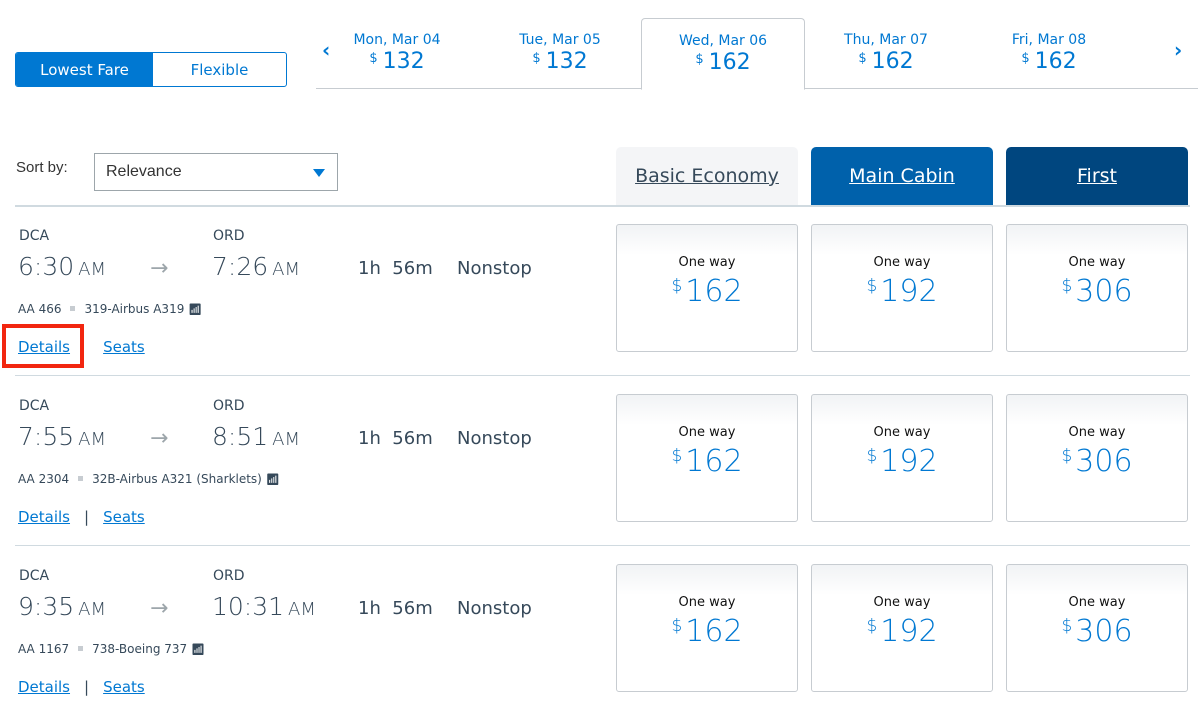  What do you see at coordinates (219, 69) in the screenshot?
I see `flexible-button: Flexible` at bounding box center [219, 69].